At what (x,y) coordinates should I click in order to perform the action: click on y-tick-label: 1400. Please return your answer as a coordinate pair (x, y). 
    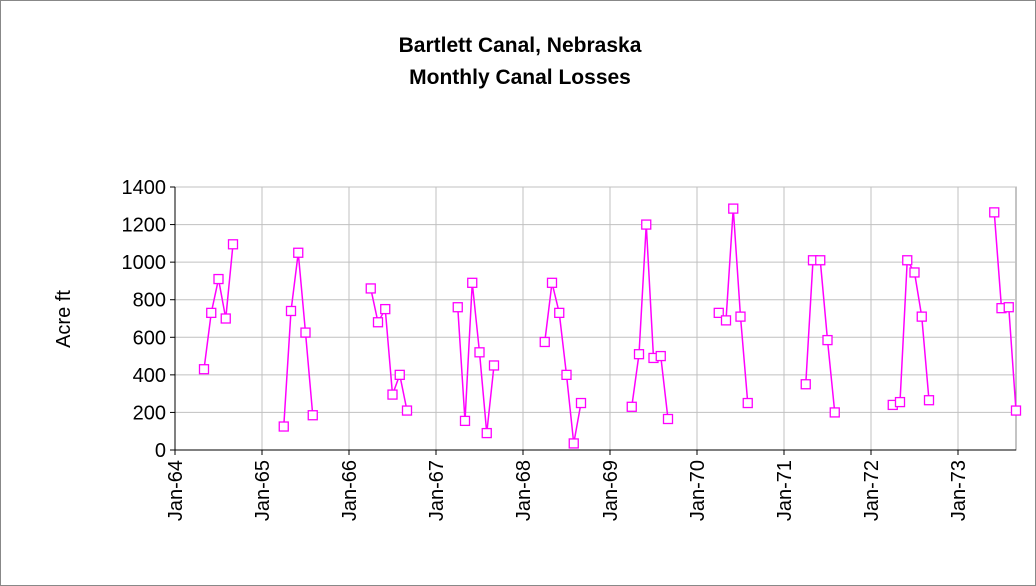
    Looking at the image, I should click on (144, 188).